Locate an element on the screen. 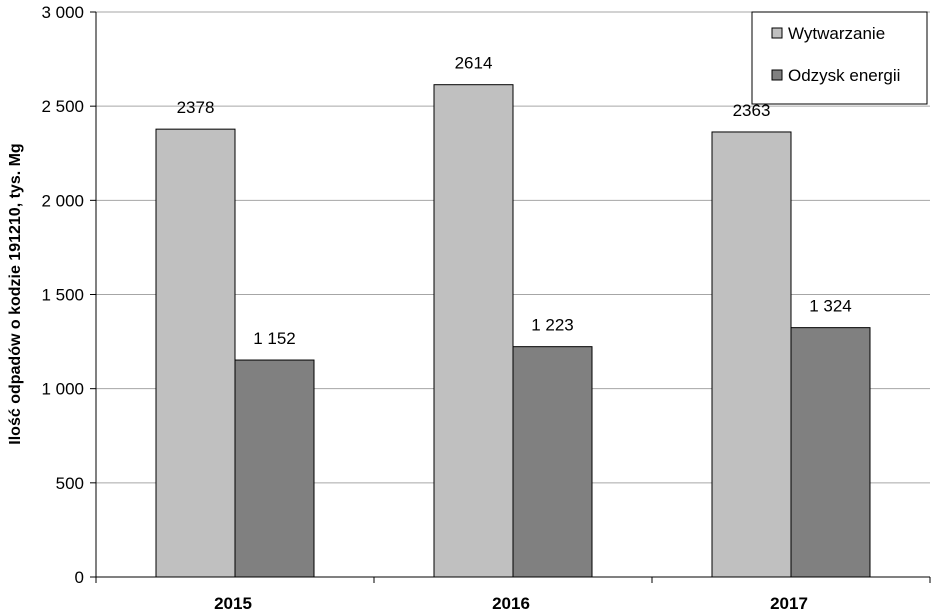  y-tick-label: 2 000 is located at coordinates (62, 200).